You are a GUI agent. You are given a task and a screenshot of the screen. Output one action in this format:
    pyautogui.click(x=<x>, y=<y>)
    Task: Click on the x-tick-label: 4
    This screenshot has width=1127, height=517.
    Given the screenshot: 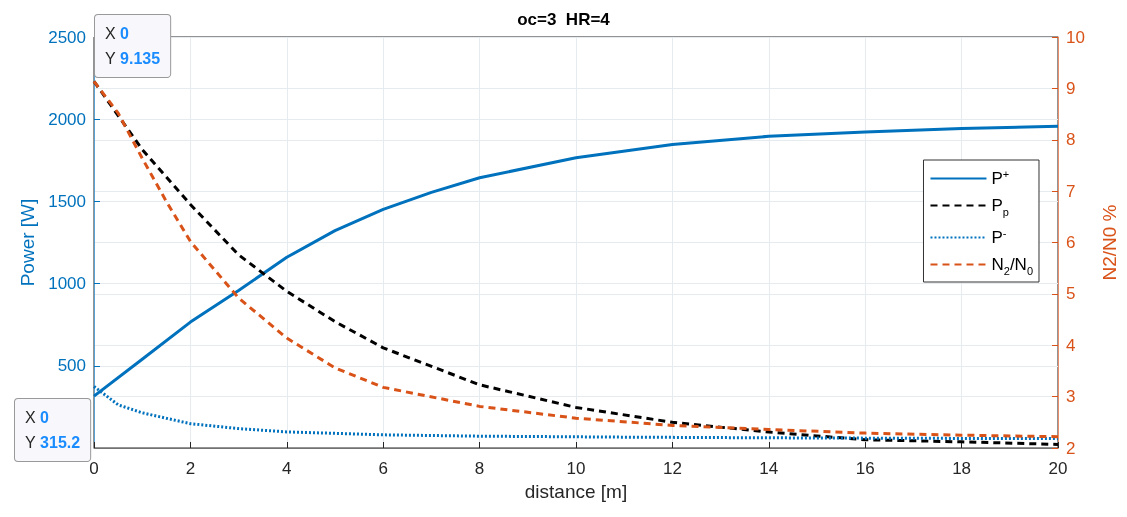 What is the action you would take?
    pyautogui.click(x=287, y=468)
    